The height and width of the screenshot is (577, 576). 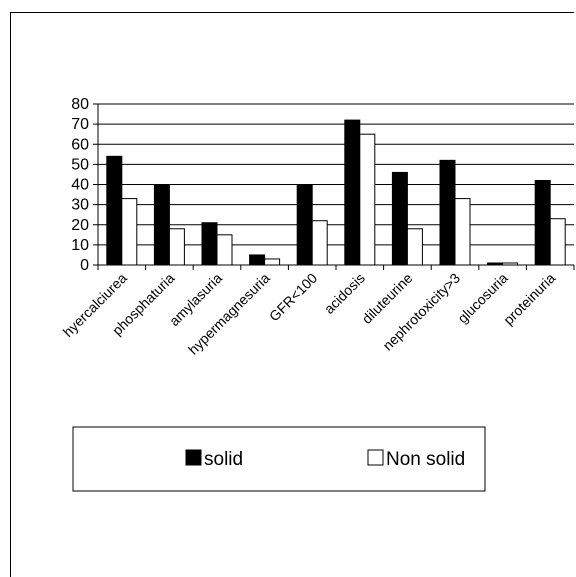 What do you see at coordinates (425, 459) in the screenshot?
I see `legend-label-non-solid: Non solid` at bounding box center [425, 459].